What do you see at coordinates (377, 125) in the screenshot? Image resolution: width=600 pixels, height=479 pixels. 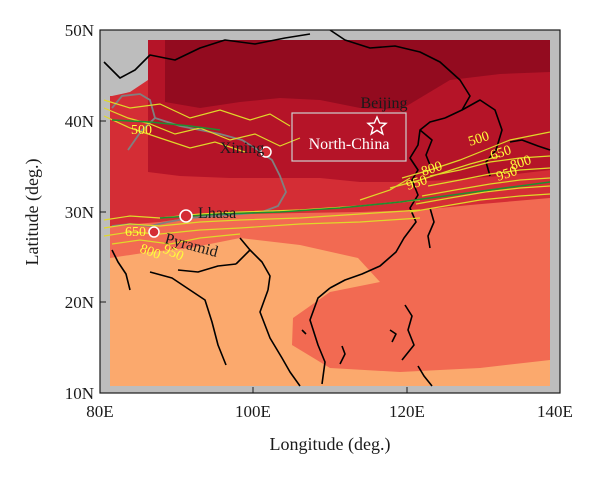 I see `beijing-star-icon` at bounding box center [377, 125].